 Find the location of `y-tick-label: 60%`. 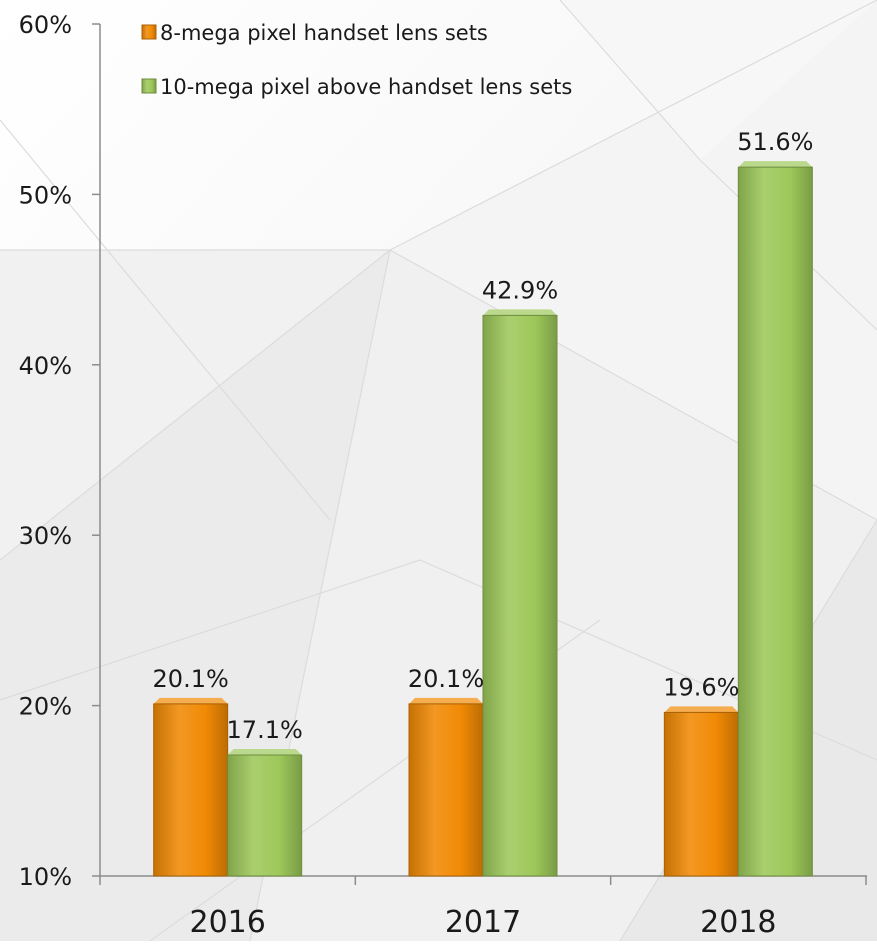

y-tick-label: 60% is located at coordinates (45, 25).